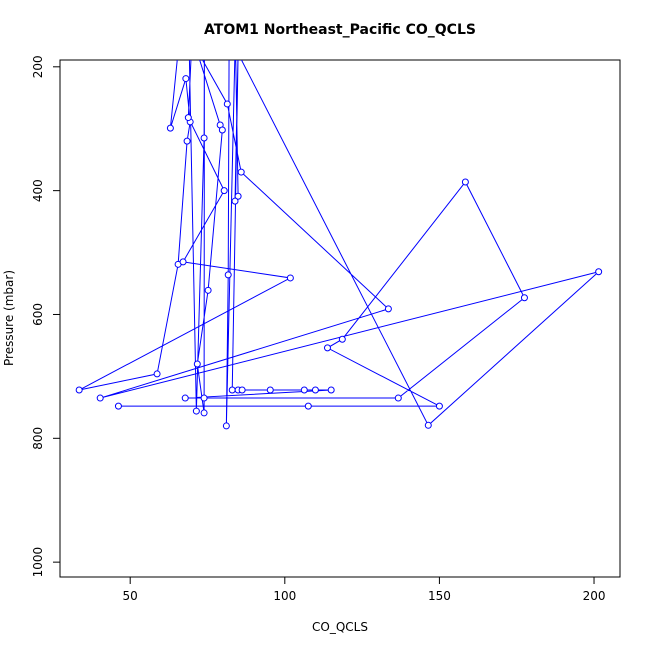 Image resolution: width=650 pixels, height=650 pixels. I want to click on y-tick-label: 800, so click(38, 438).